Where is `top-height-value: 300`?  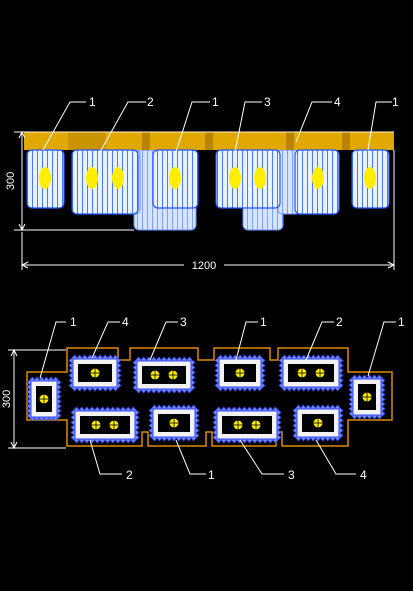
top-height-value: 300 is located at coordinates (7, 399).